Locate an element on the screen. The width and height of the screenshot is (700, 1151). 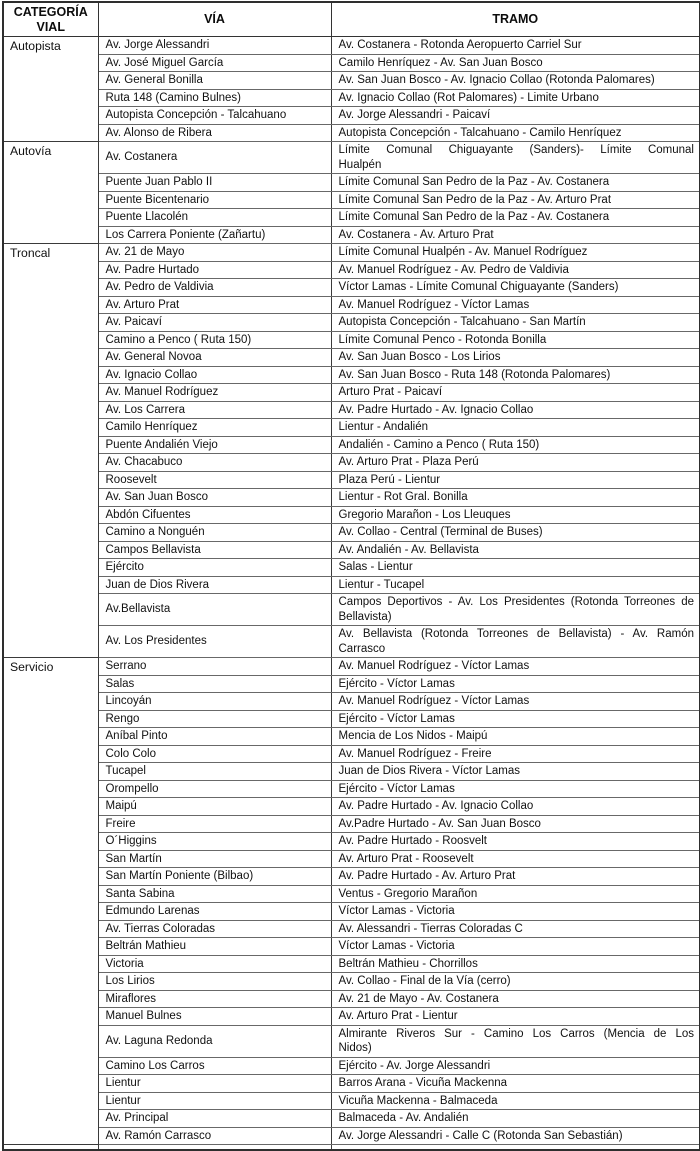
via-cell: Beltrán Mathieu is located at coordinates (214, 946).